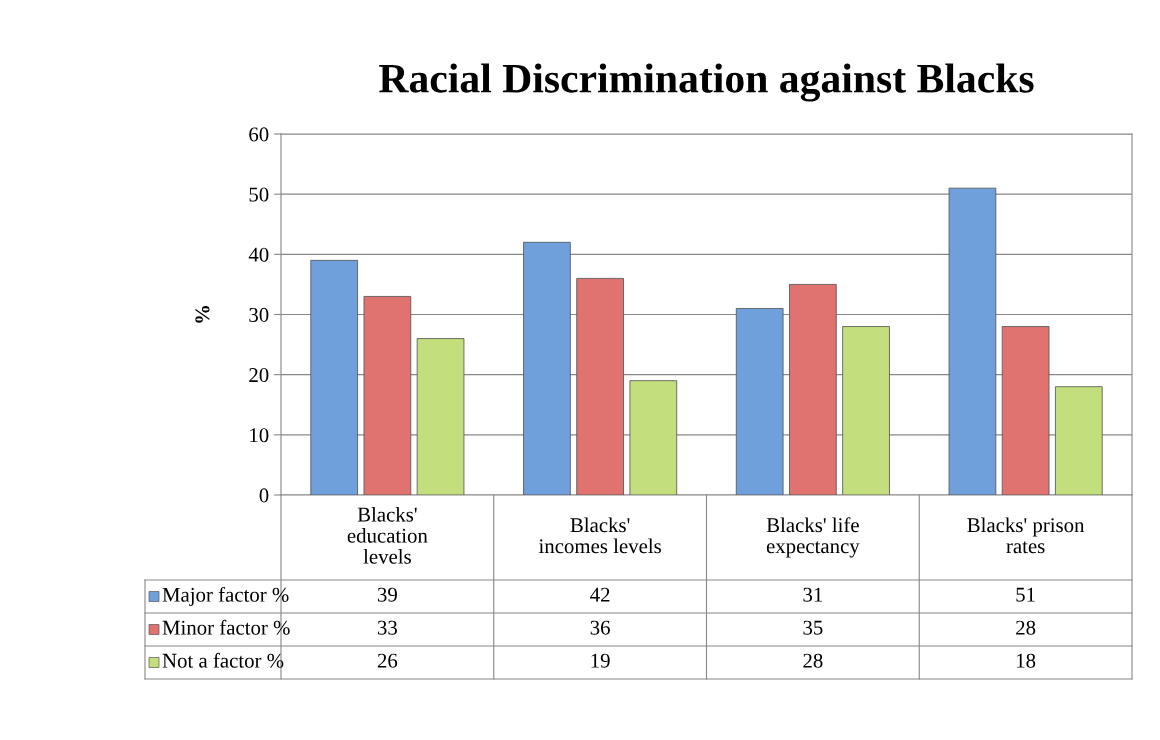 Image resolution: width=1160 pixels, height=740 pixels. What do you see at coordinates (600, 594) in the screenshot?
I see `data-label: 42` at bounding box center [600, 594].